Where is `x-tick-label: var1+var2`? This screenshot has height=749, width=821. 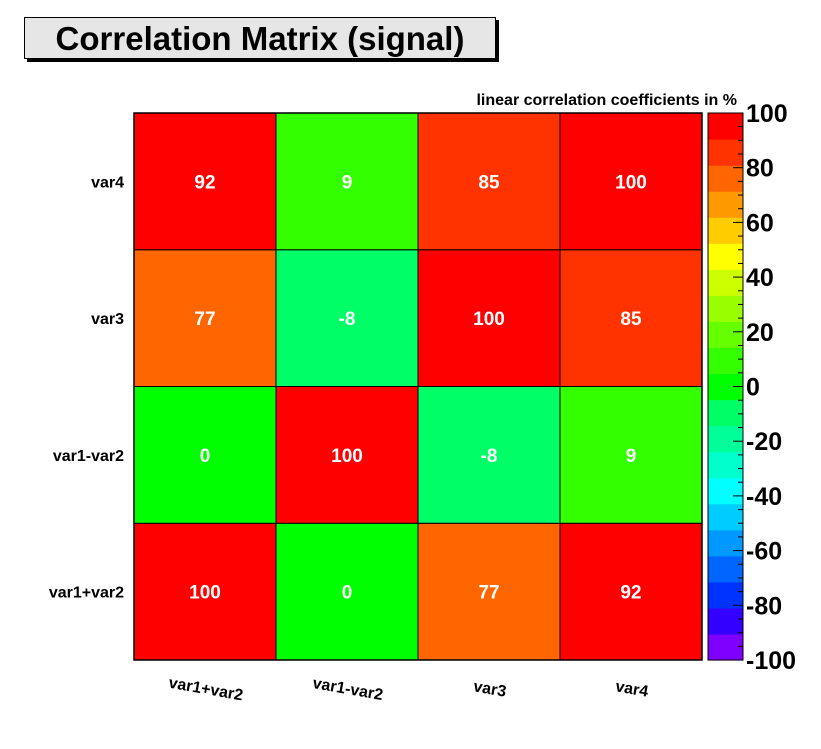
x-tick-label: var1+var2 is located at coordinates (205, 690).